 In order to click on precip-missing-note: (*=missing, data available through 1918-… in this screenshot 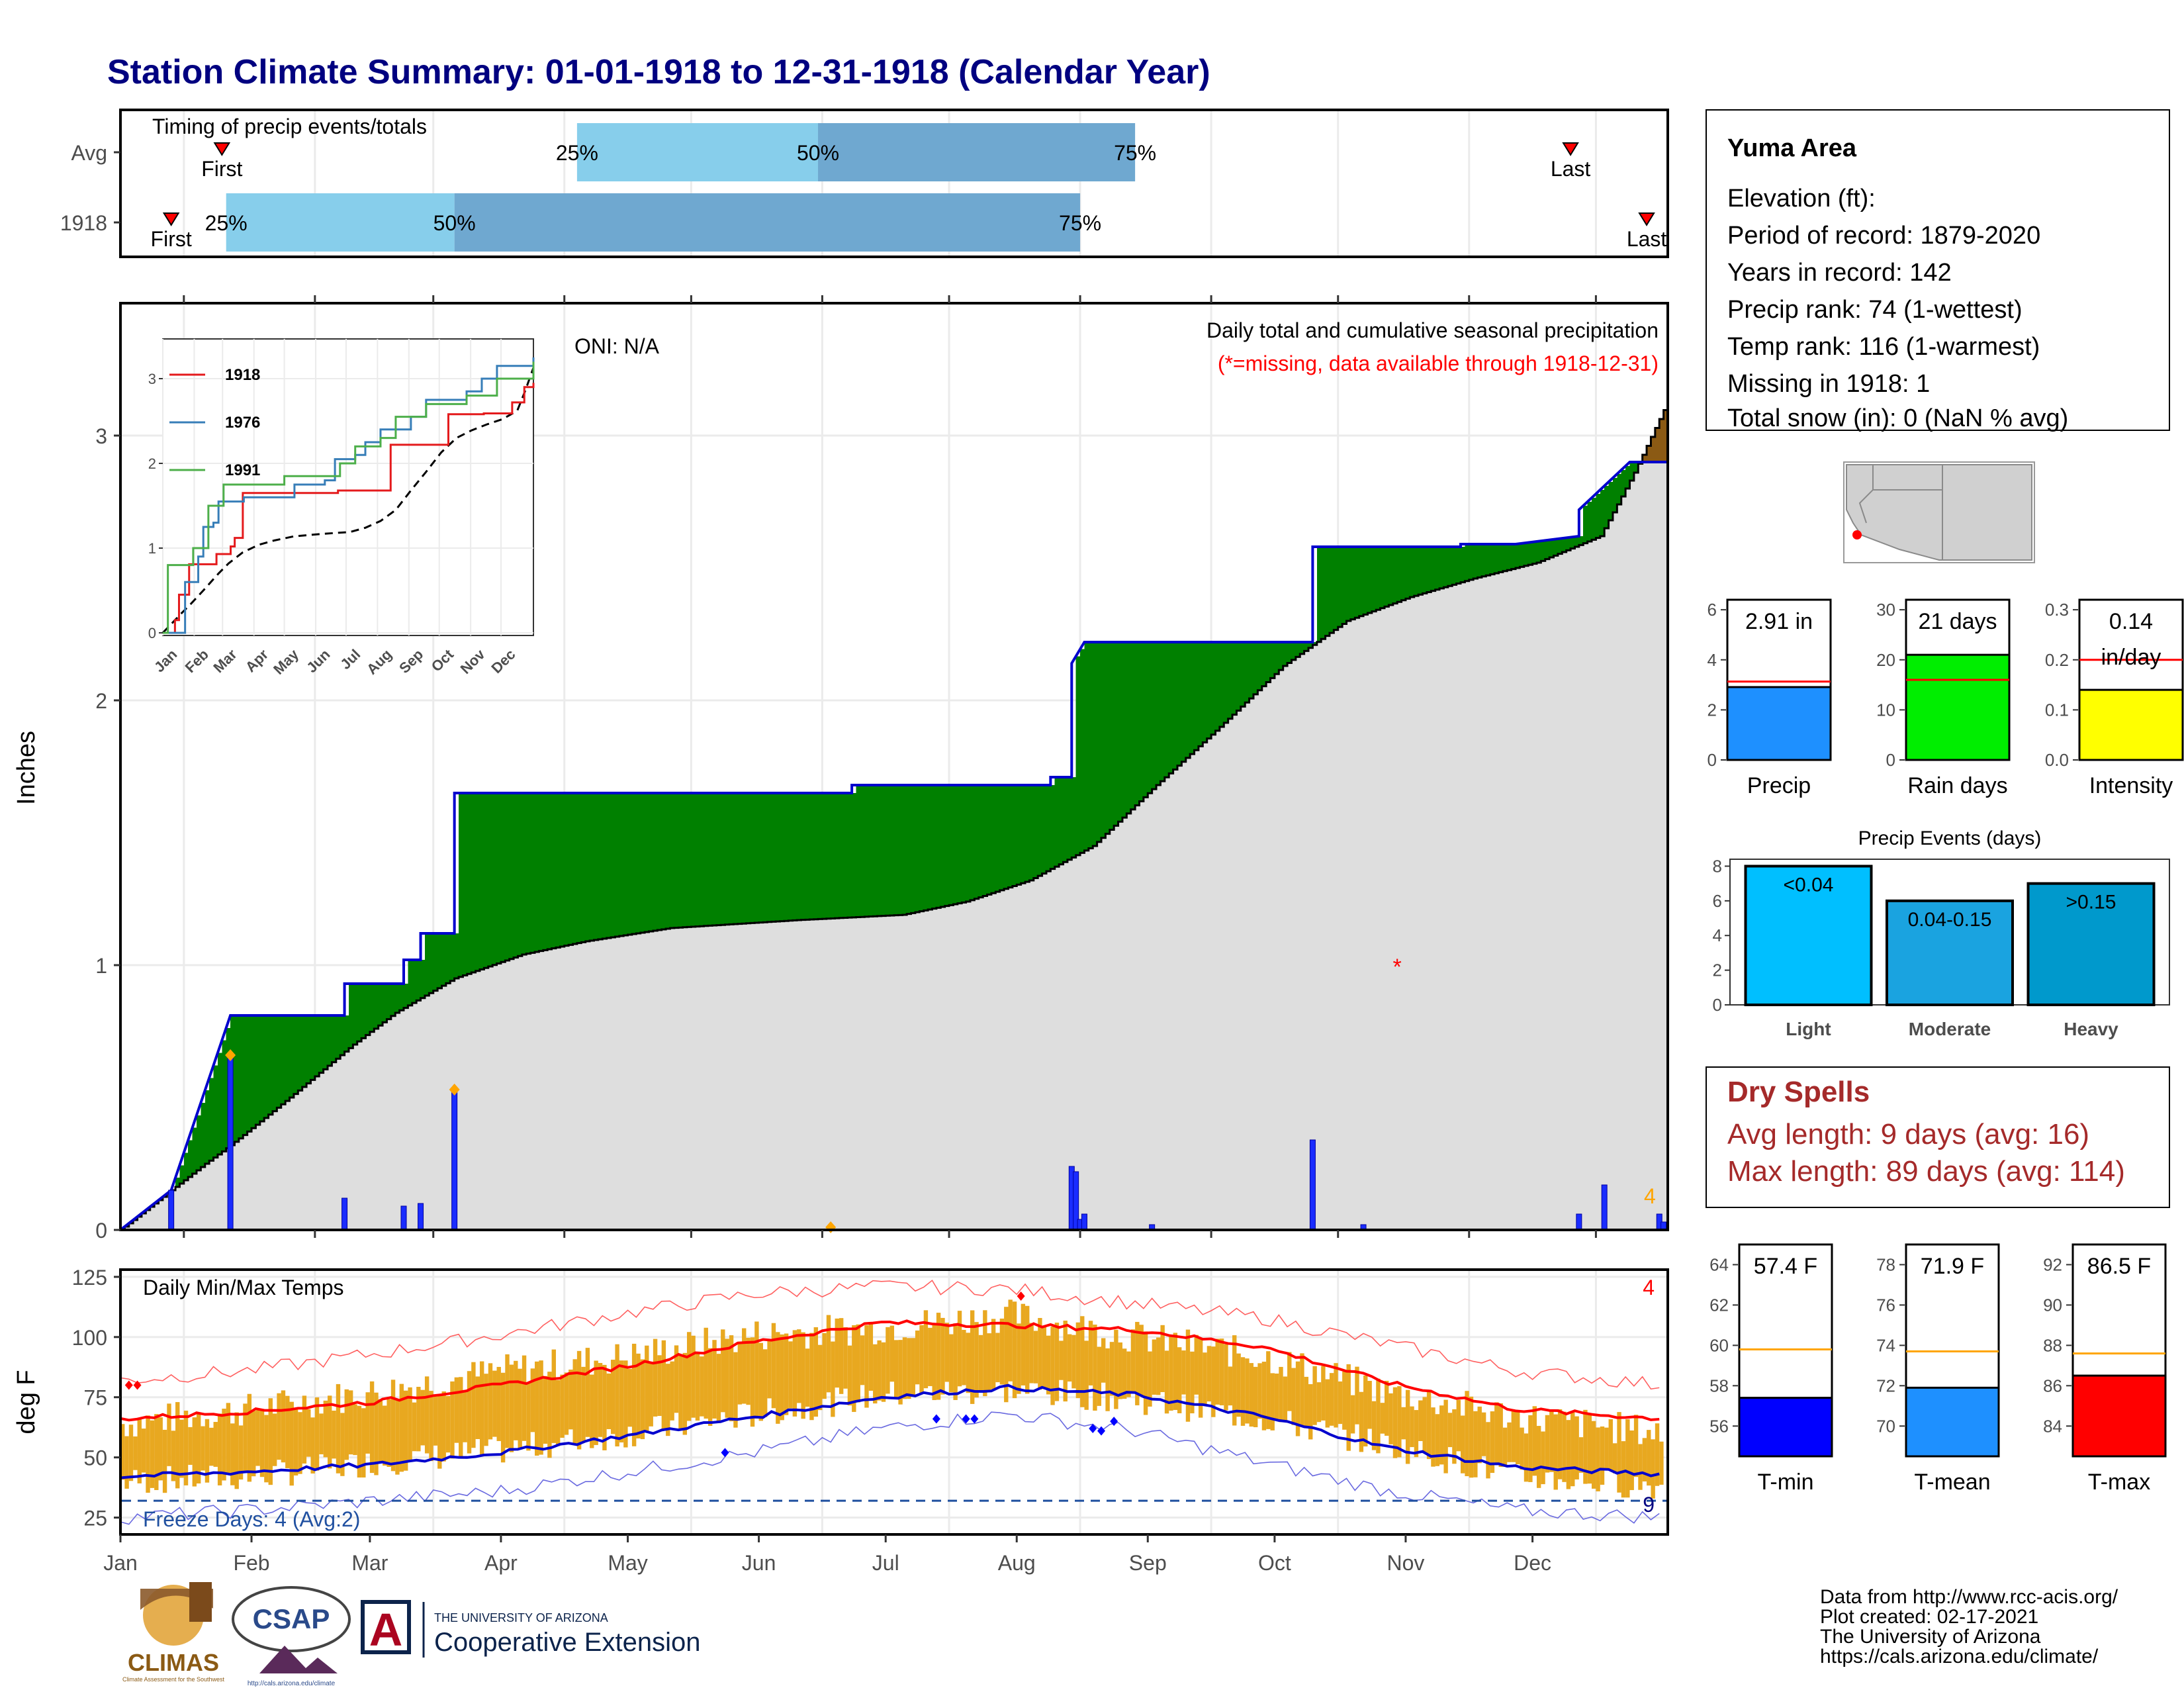, I will do `click(1439, 363)`.